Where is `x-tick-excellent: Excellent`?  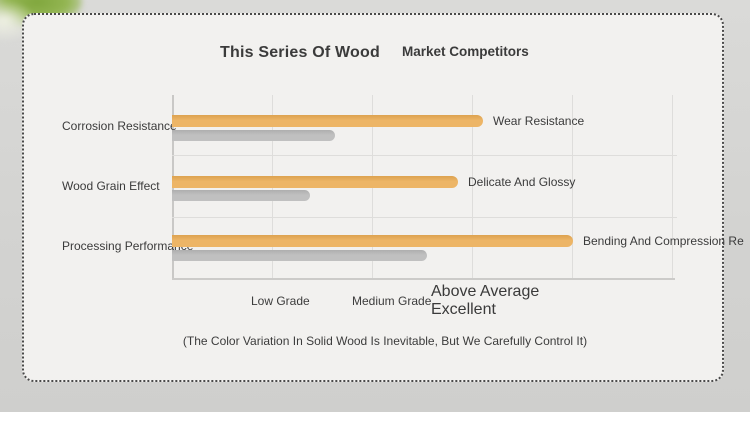
x-tick-excellent: Excellent is located at coordinates (463, 309).